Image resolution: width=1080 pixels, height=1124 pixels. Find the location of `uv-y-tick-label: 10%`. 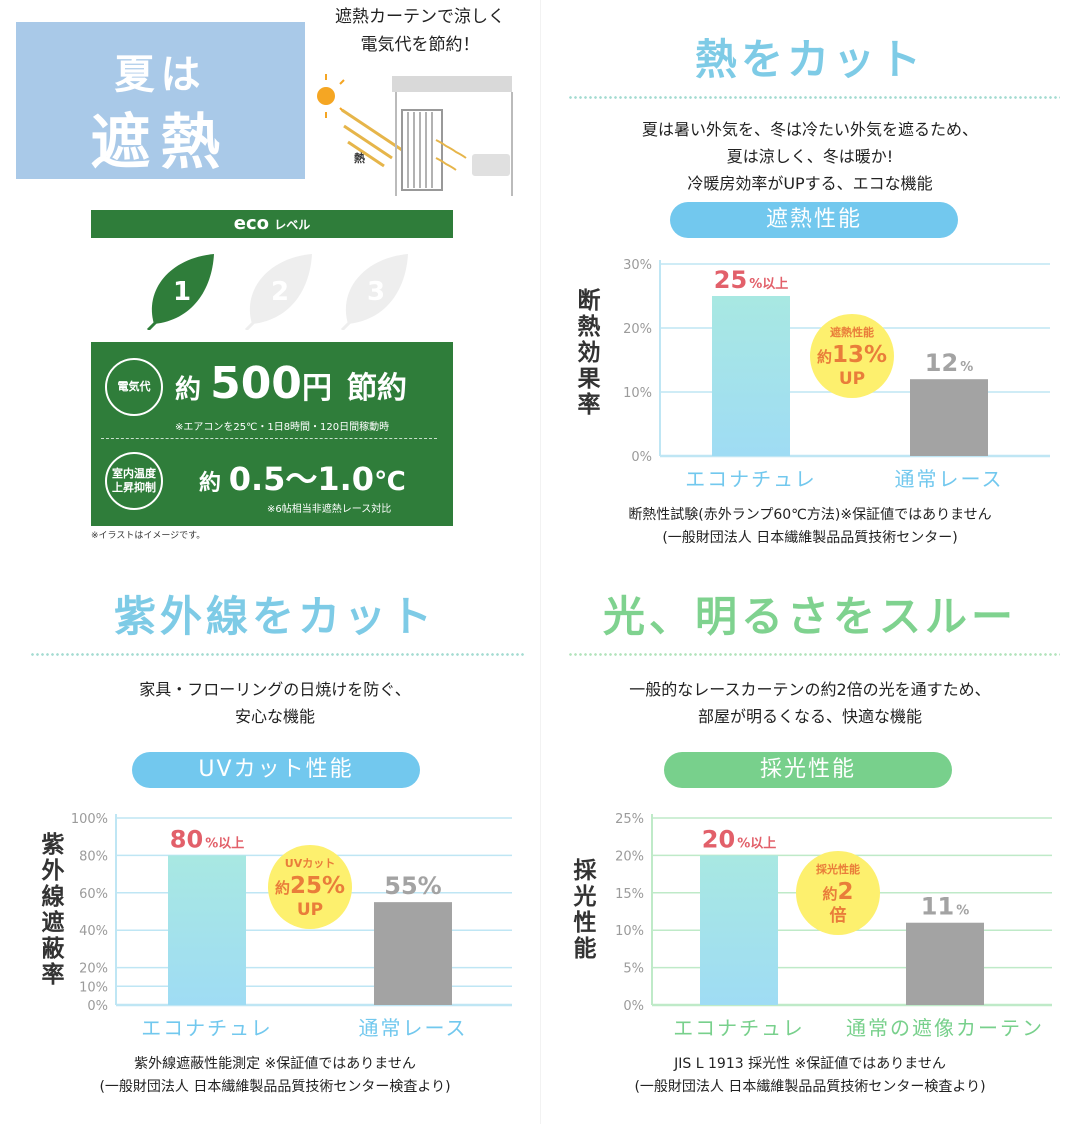

uv-y-tick-label: 10% is located at coordinates (93, 987).